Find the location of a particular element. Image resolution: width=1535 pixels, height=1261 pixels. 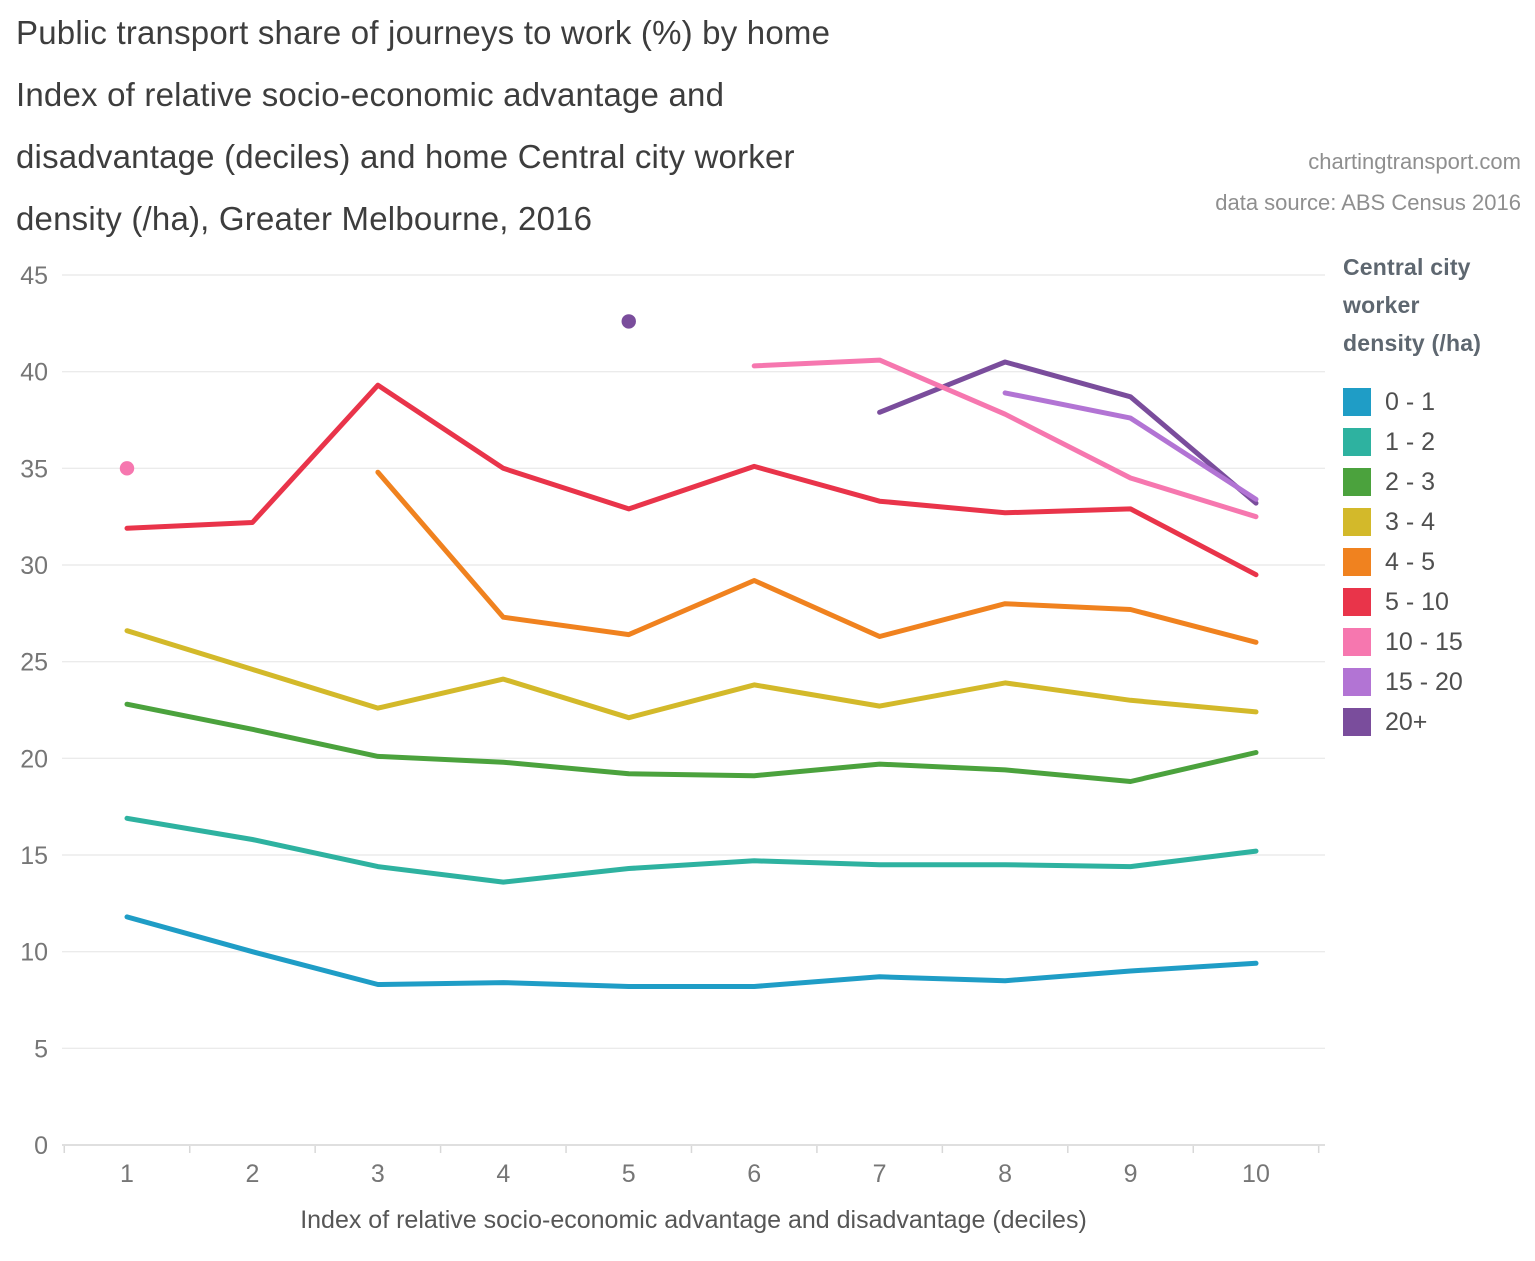

legend-item-label: 15 - 20 is located at coordinates (1424, 681).